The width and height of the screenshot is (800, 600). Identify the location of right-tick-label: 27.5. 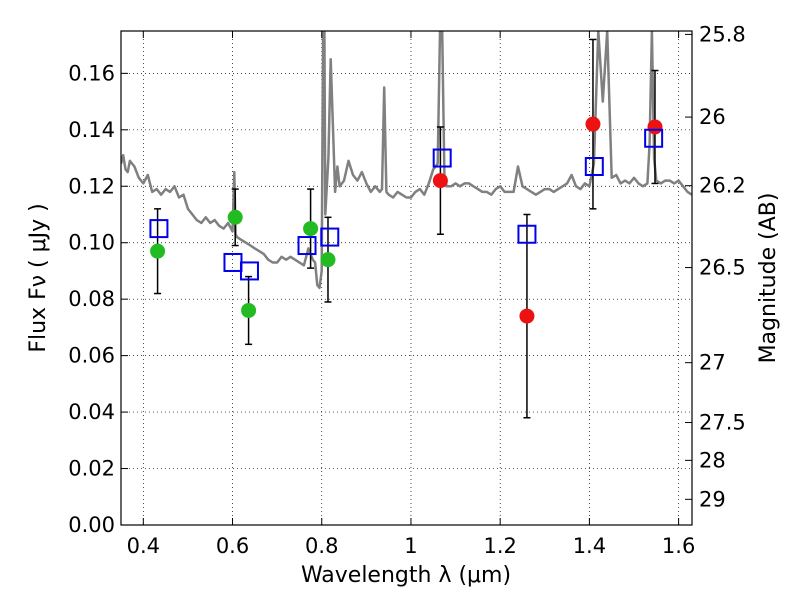
(722, 423).